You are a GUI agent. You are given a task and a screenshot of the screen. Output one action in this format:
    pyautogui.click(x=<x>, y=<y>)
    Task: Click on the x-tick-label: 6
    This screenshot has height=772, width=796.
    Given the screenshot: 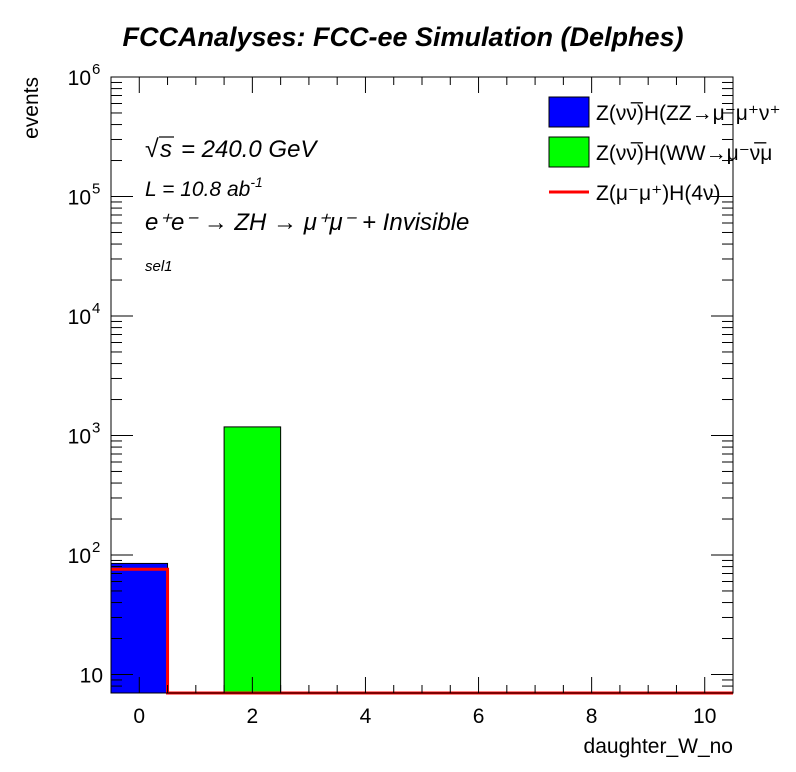 What is the action you would take?
    pyautogui.click(x=479, y=716)
    